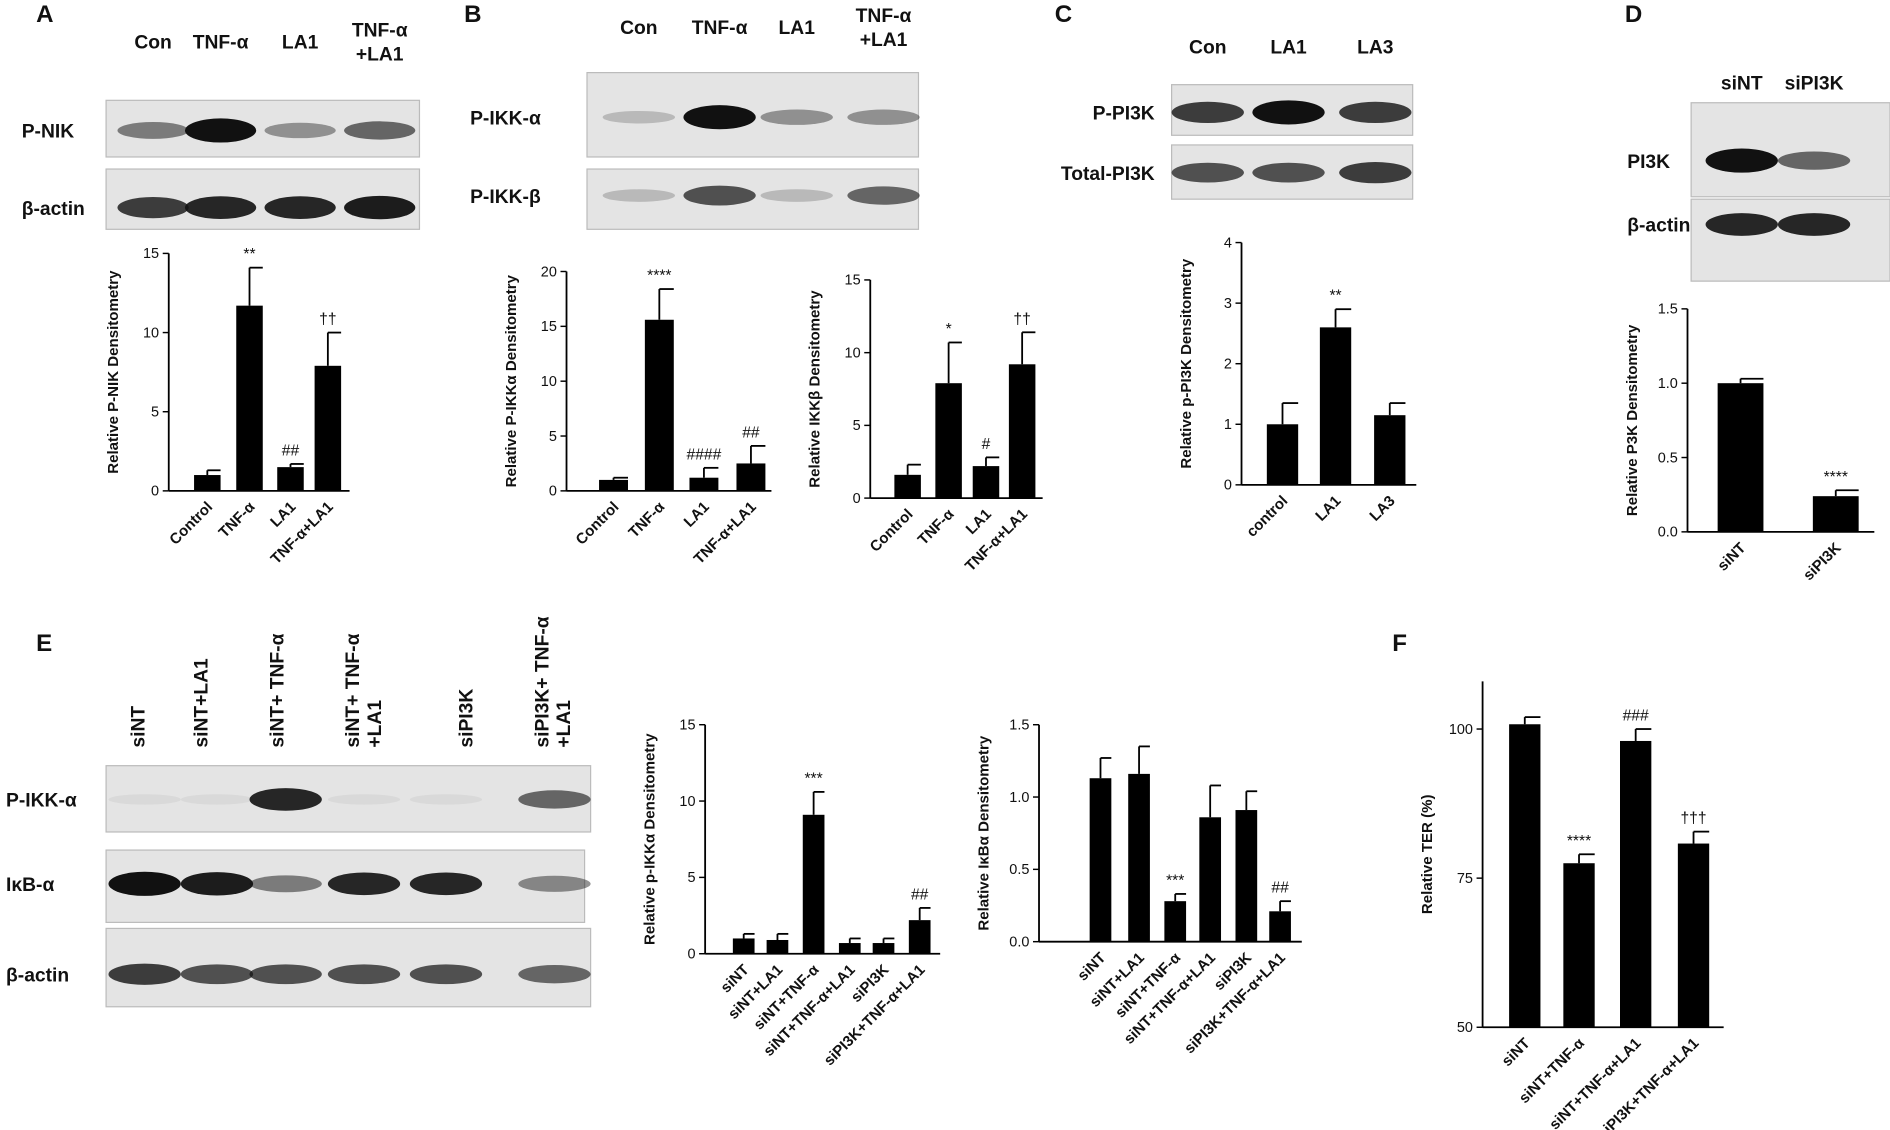 The image size is (1890, 1130). I want to click on lane-label: siNT, so click(139, 727).